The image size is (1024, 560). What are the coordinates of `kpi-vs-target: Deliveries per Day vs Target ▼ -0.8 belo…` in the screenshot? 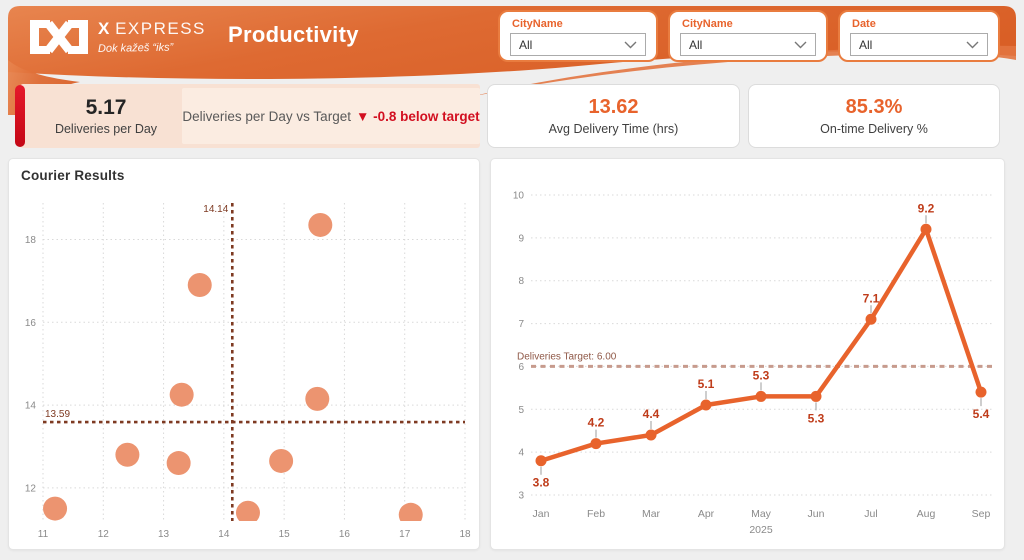 It's located at (331, 116).